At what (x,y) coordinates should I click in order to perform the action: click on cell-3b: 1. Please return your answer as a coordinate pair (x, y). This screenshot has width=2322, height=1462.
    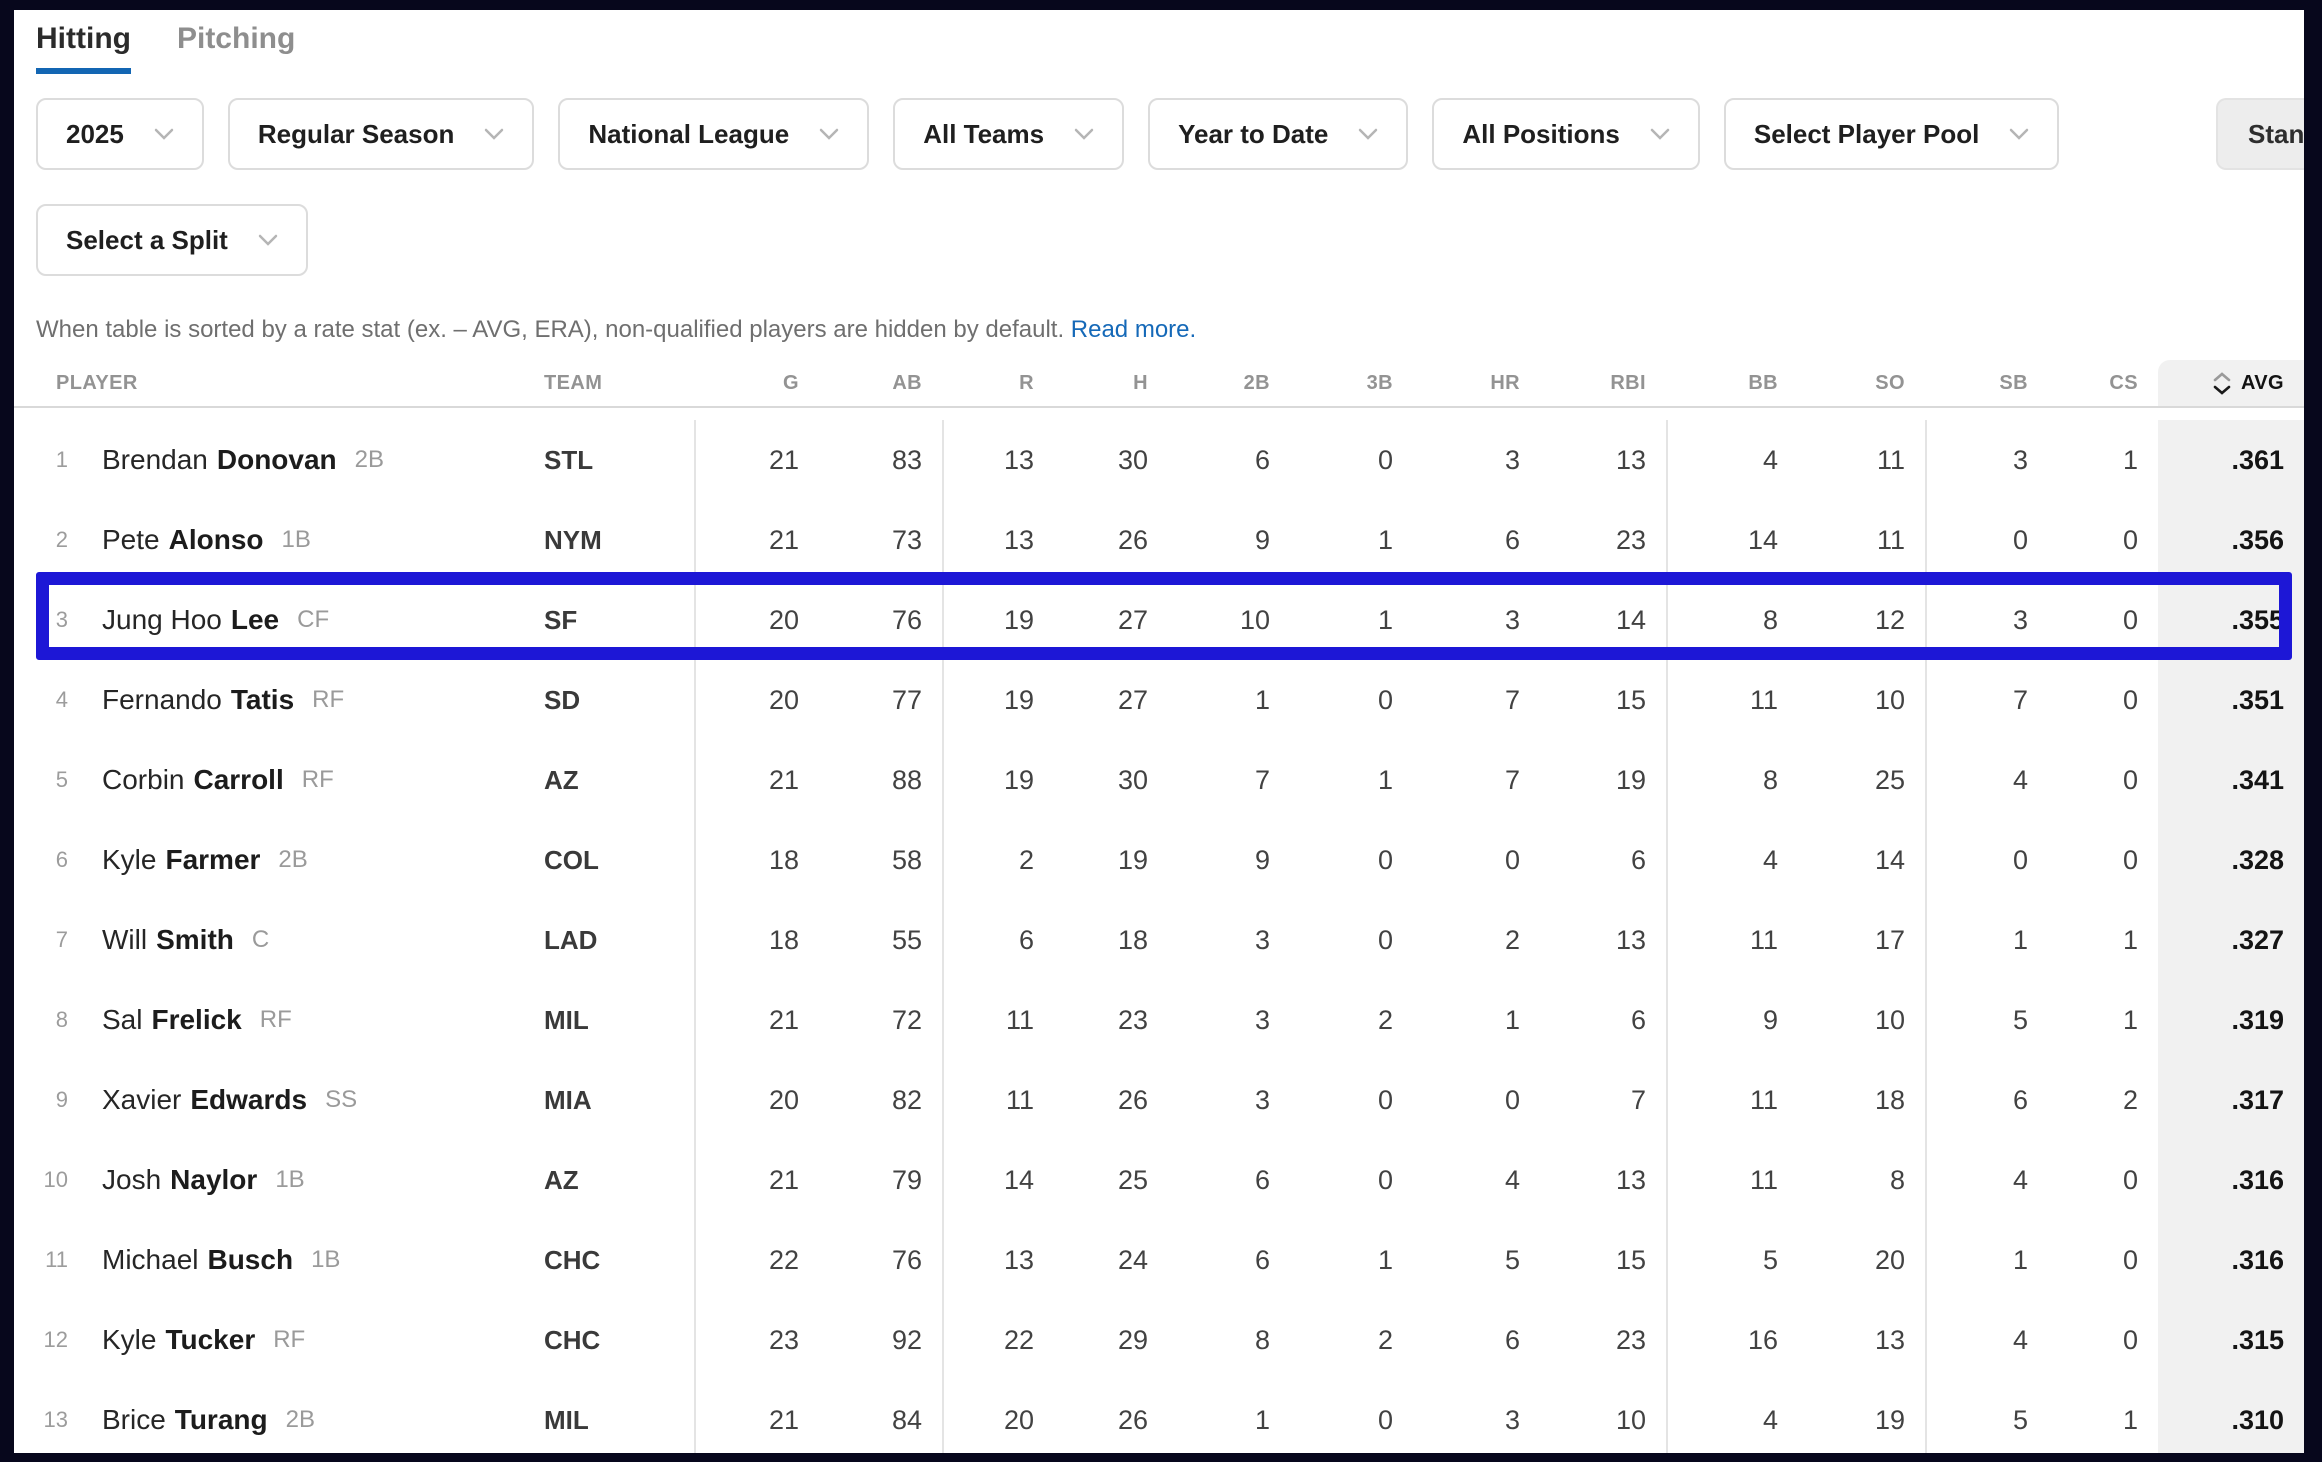
    Looking at the image, I should click on (1385, 540).